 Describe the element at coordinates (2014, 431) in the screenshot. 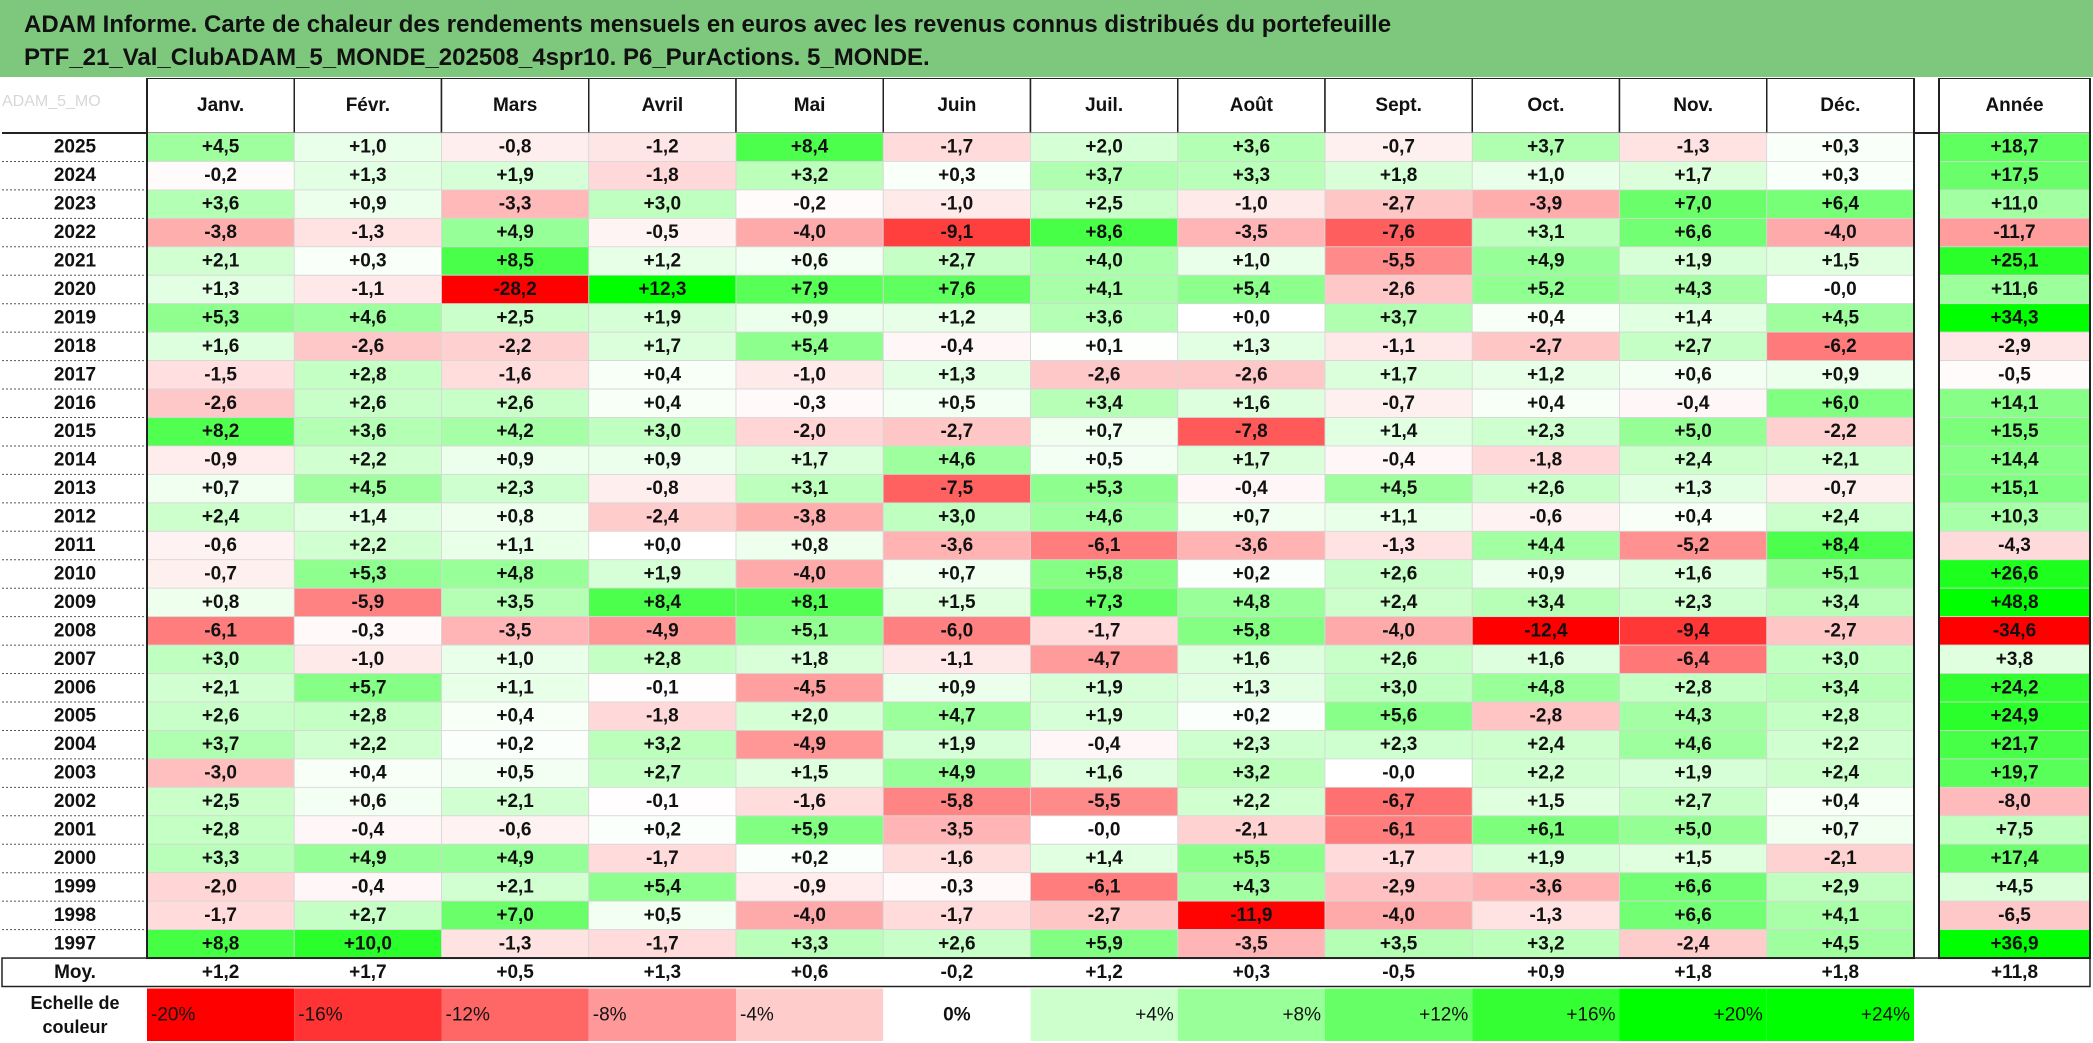

I see `annual-value: +15,5` at that location.